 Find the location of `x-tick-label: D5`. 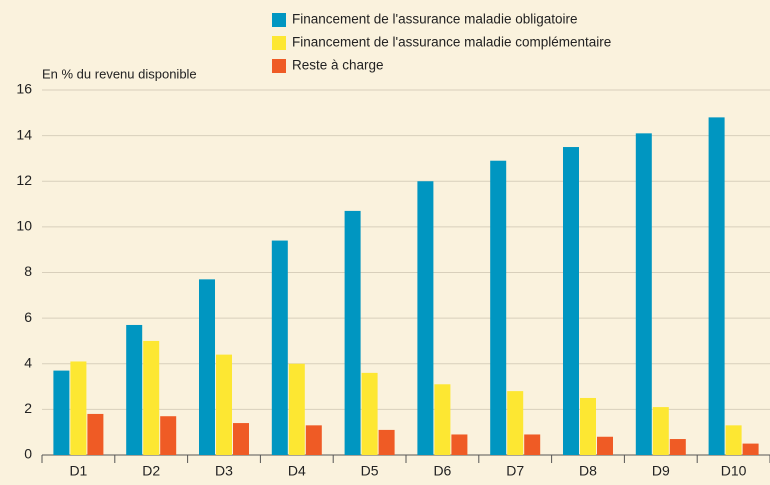

x-tick-label: D5 is located at coordinates (370, 471).